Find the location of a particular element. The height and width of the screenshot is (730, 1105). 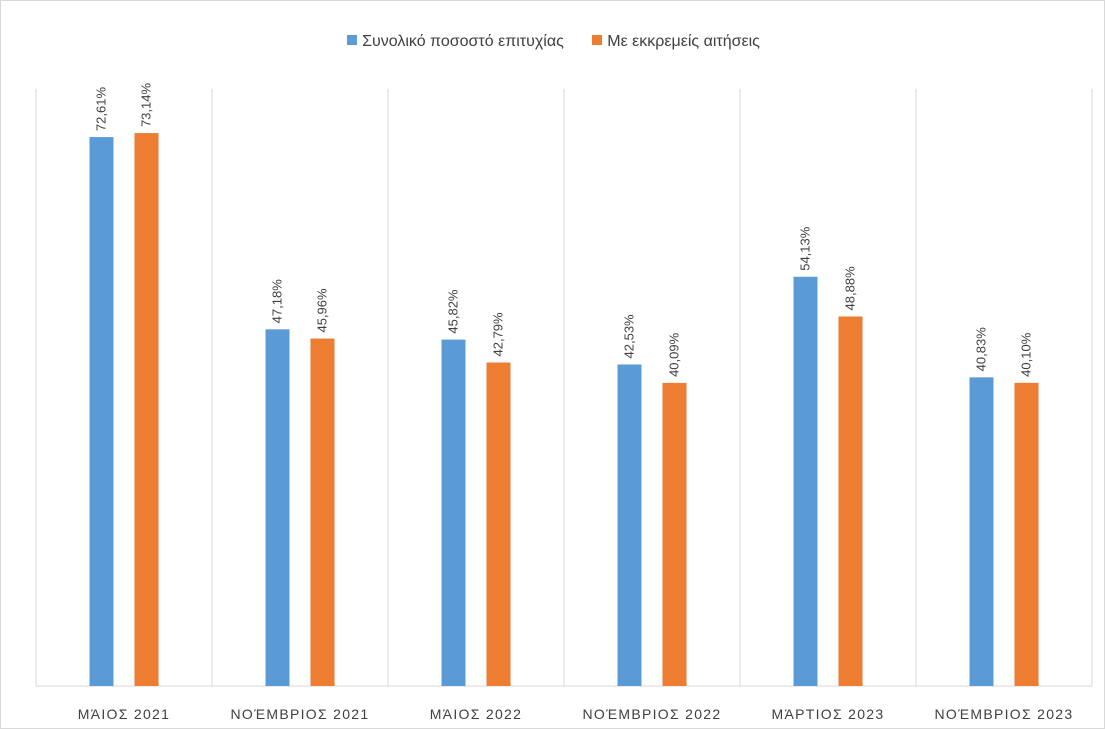

legend-item-series-1: Συνολικό ποσοστό επιτυχίας is located at coordinates (455, 42).